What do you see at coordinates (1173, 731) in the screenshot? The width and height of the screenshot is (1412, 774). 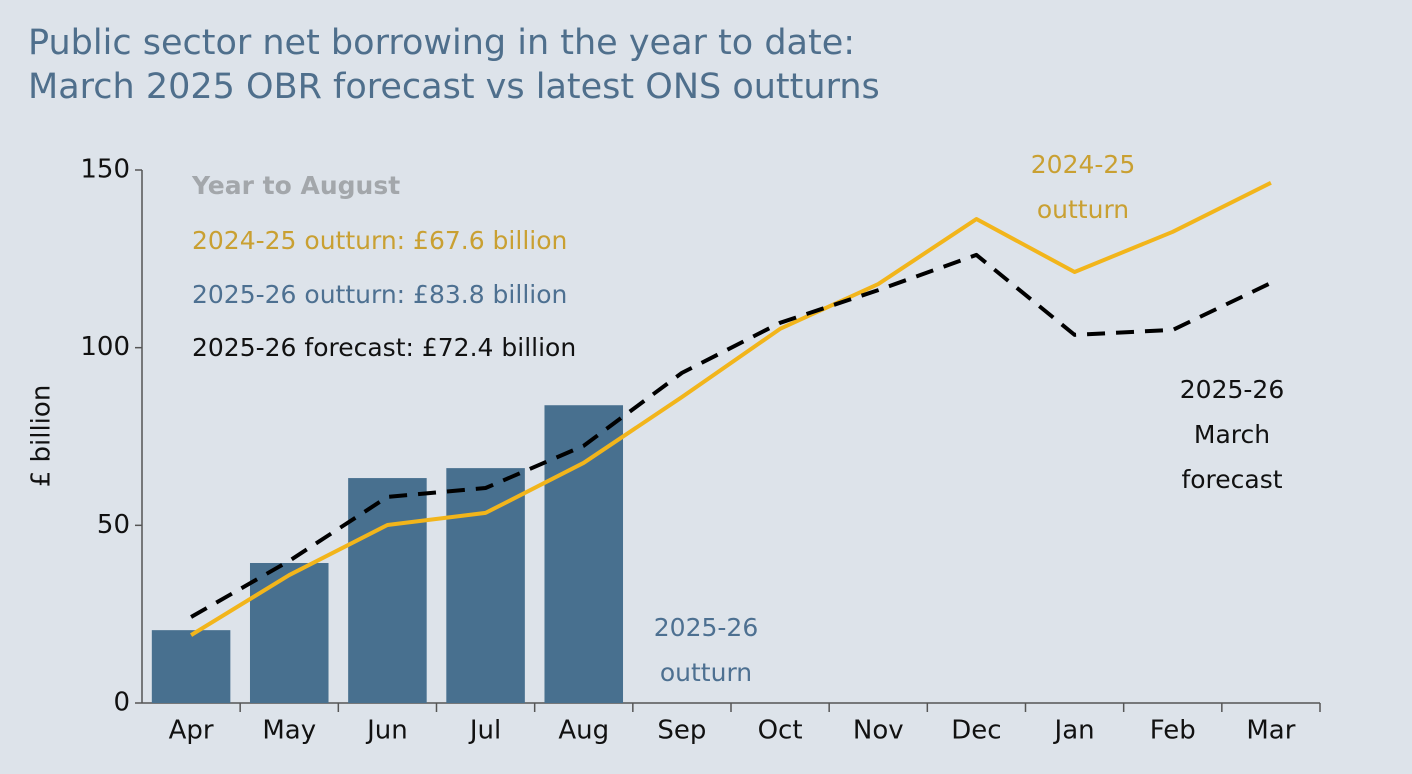 I see `x-tick-label: Feb` at bounding box center [1173, 731].